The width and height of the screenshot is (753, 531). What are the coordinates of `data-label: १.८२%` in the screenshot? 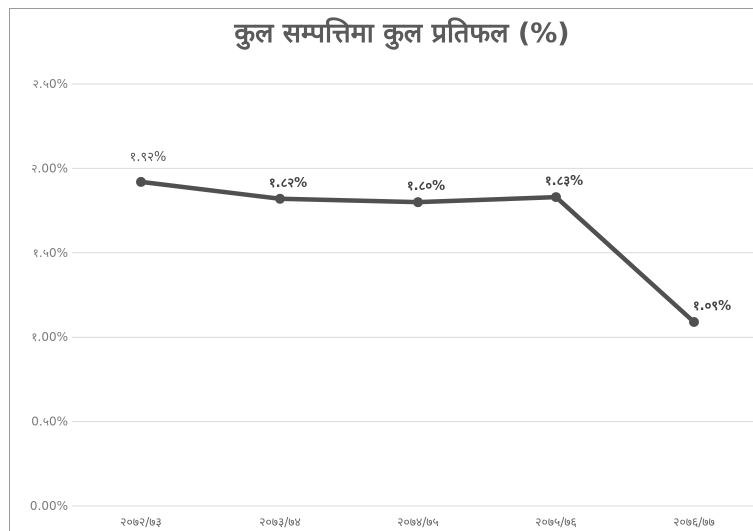 It's located at (288, 183).